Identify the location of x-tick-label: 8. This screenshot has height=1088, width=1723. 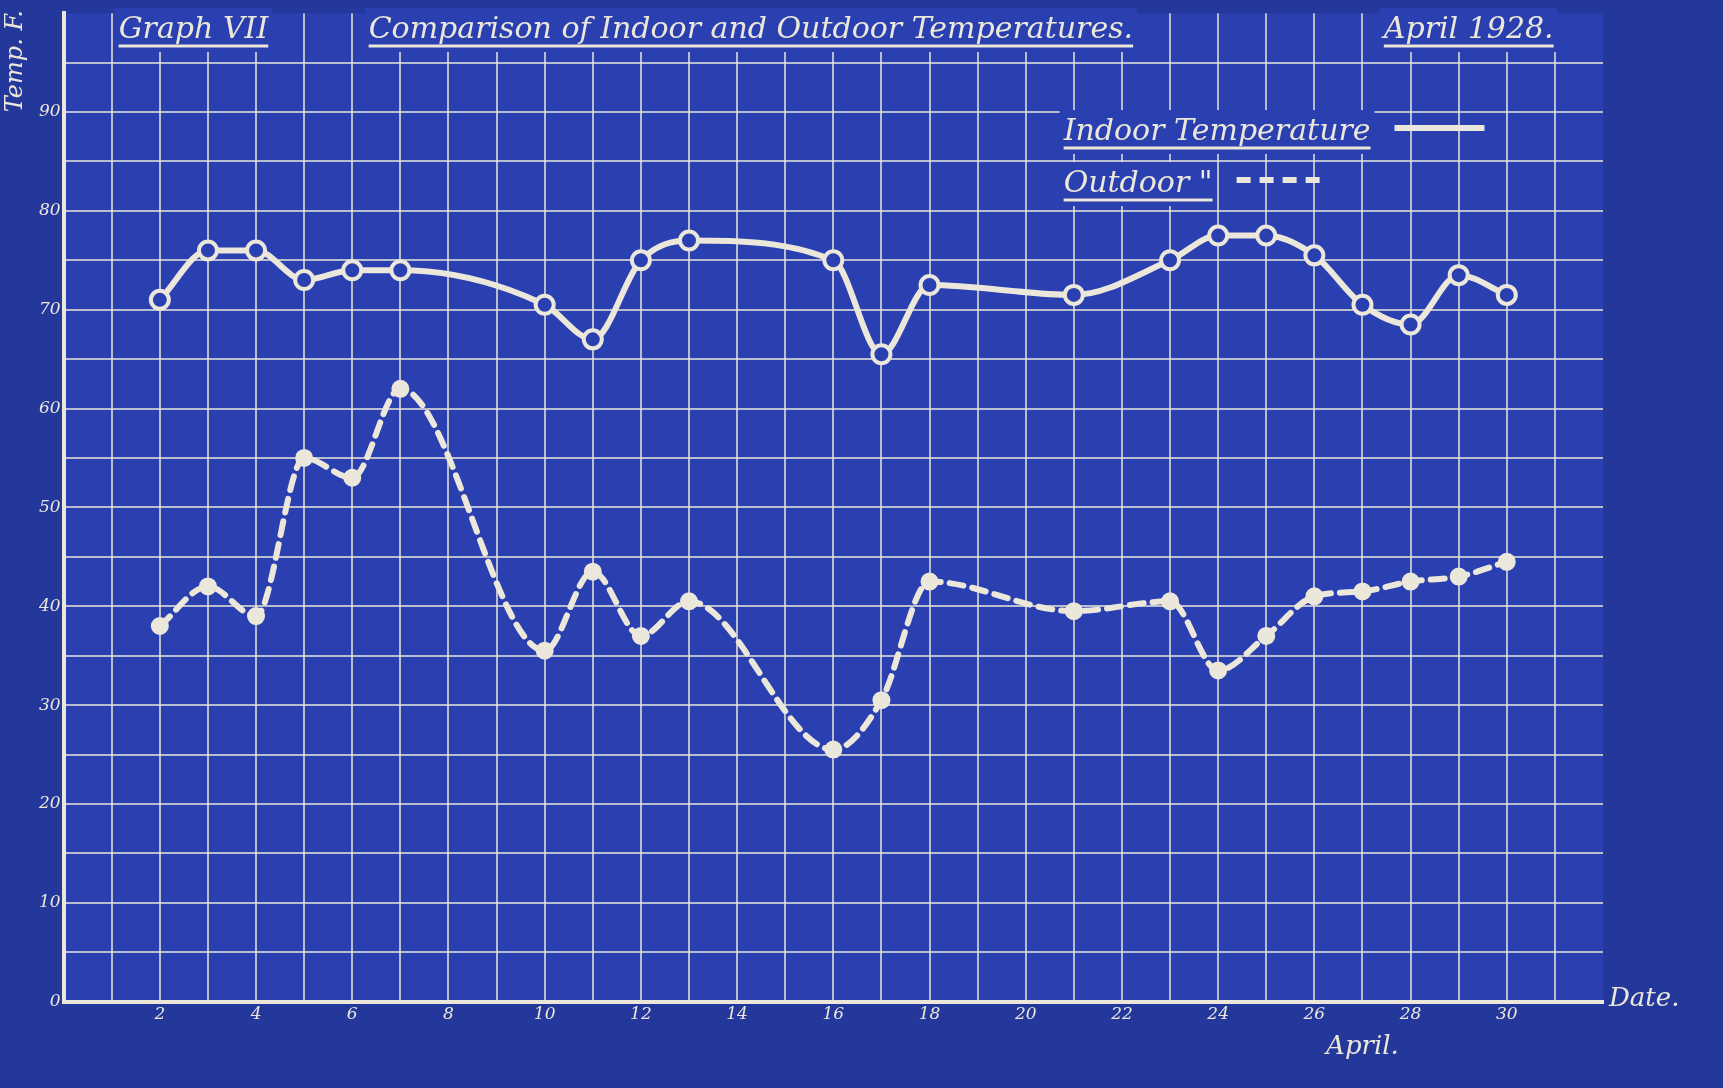
(449, 1013).